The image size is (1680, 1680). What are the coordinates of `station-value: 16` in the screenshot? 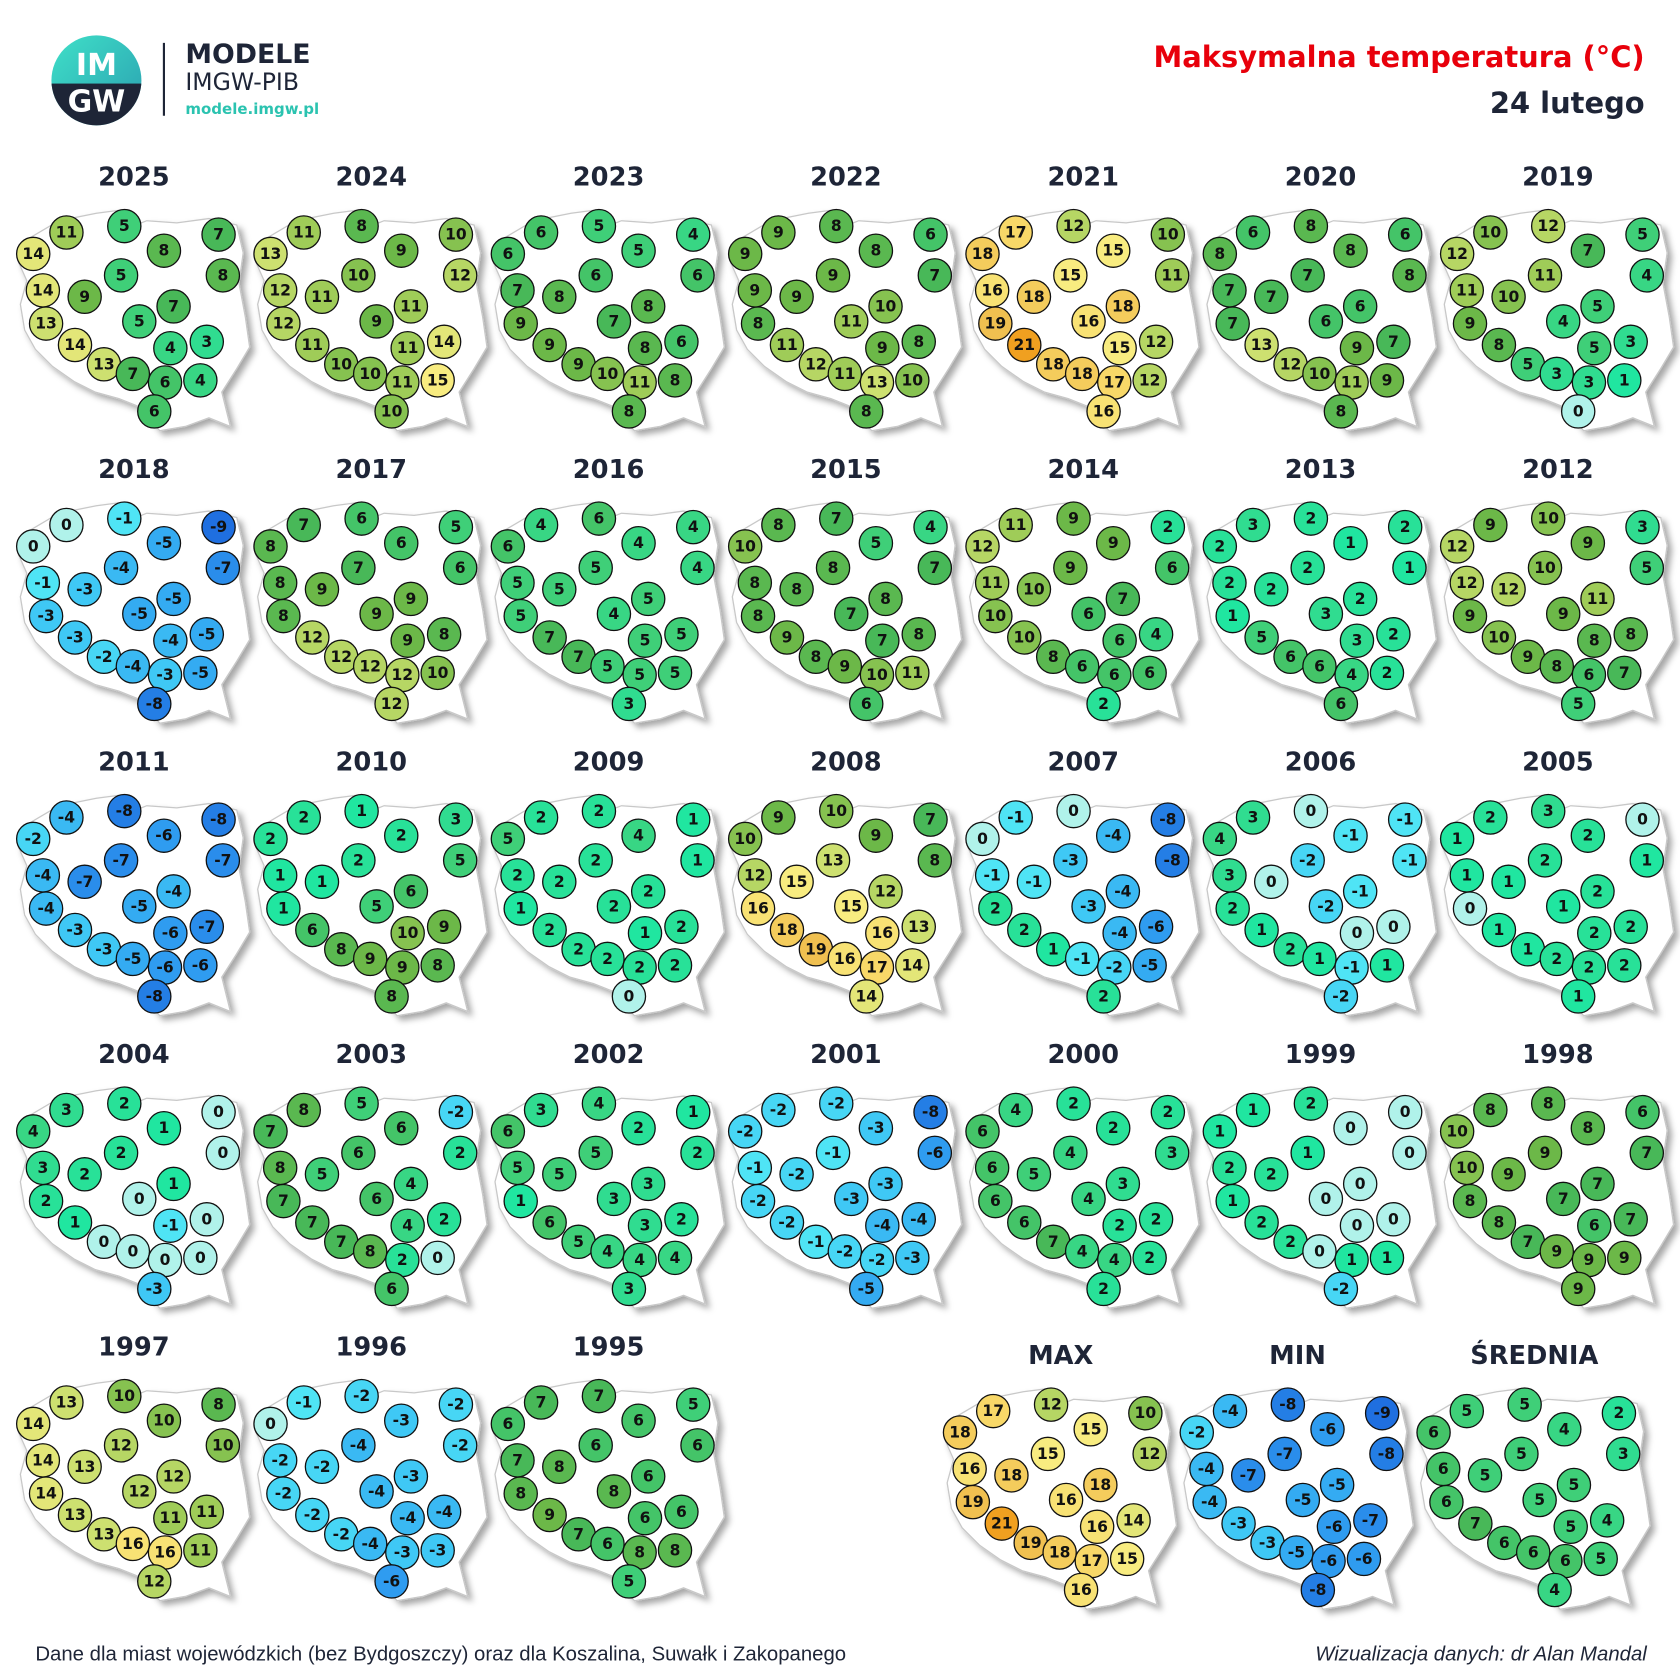 It's located at (758, 909).